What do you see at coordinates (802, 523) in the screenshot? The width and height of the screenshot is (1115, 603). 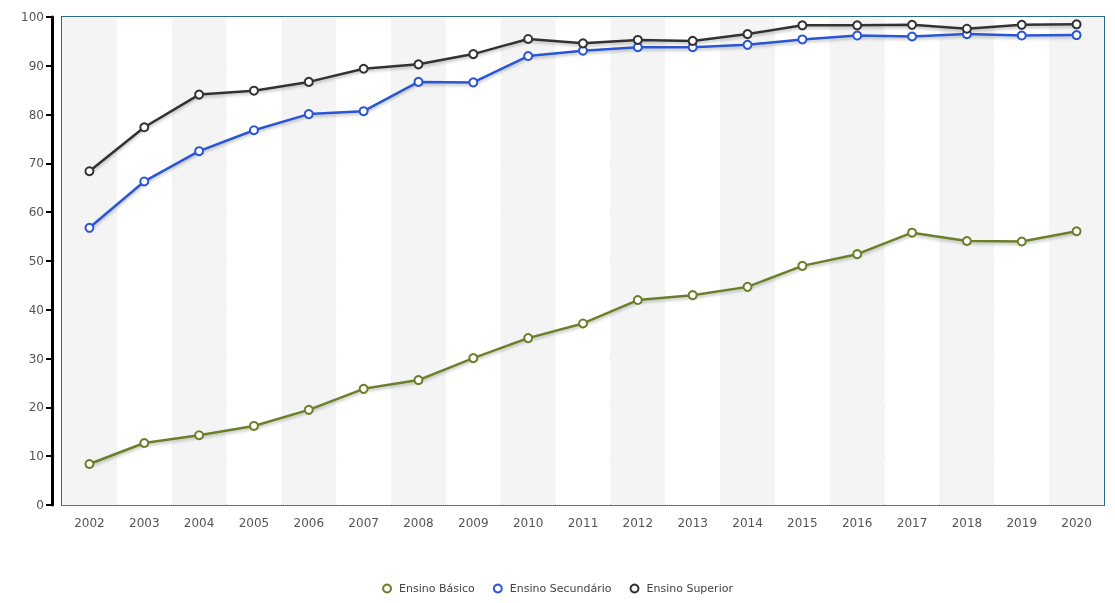 I see `x-tick-label: 2015` at bounding box center [802, 523].